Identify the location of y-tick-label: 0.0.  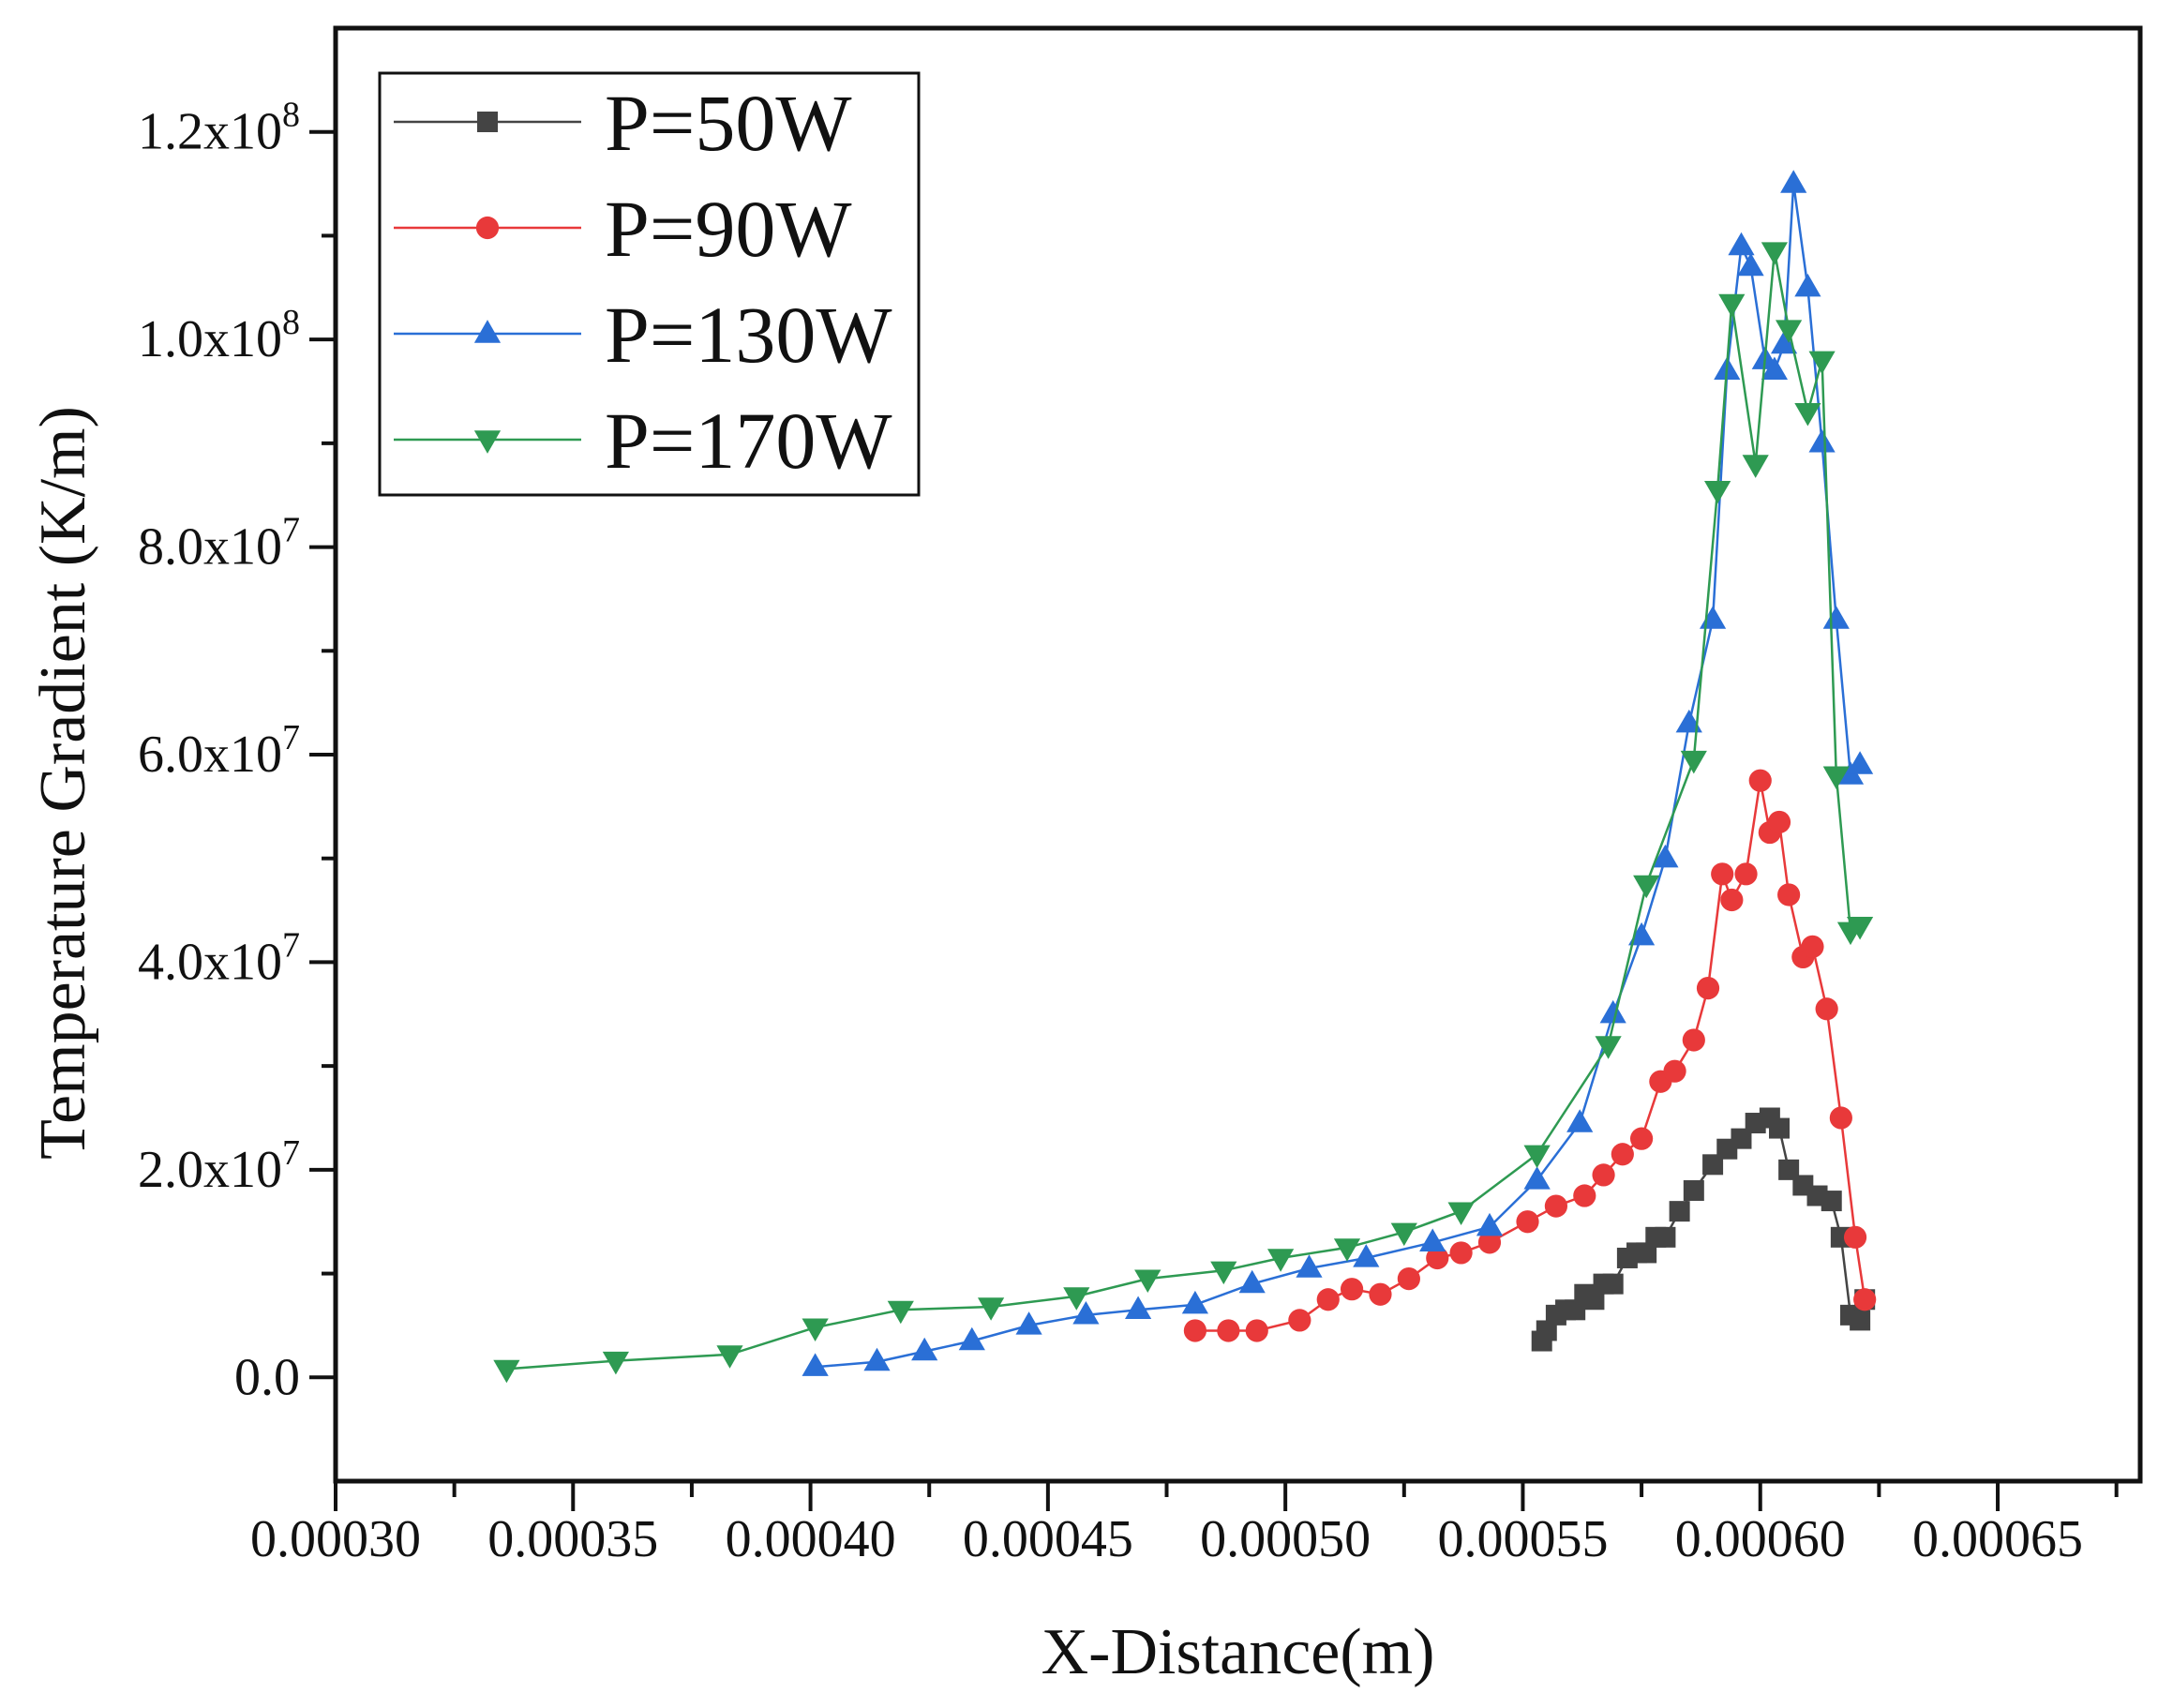
(267, 1377).